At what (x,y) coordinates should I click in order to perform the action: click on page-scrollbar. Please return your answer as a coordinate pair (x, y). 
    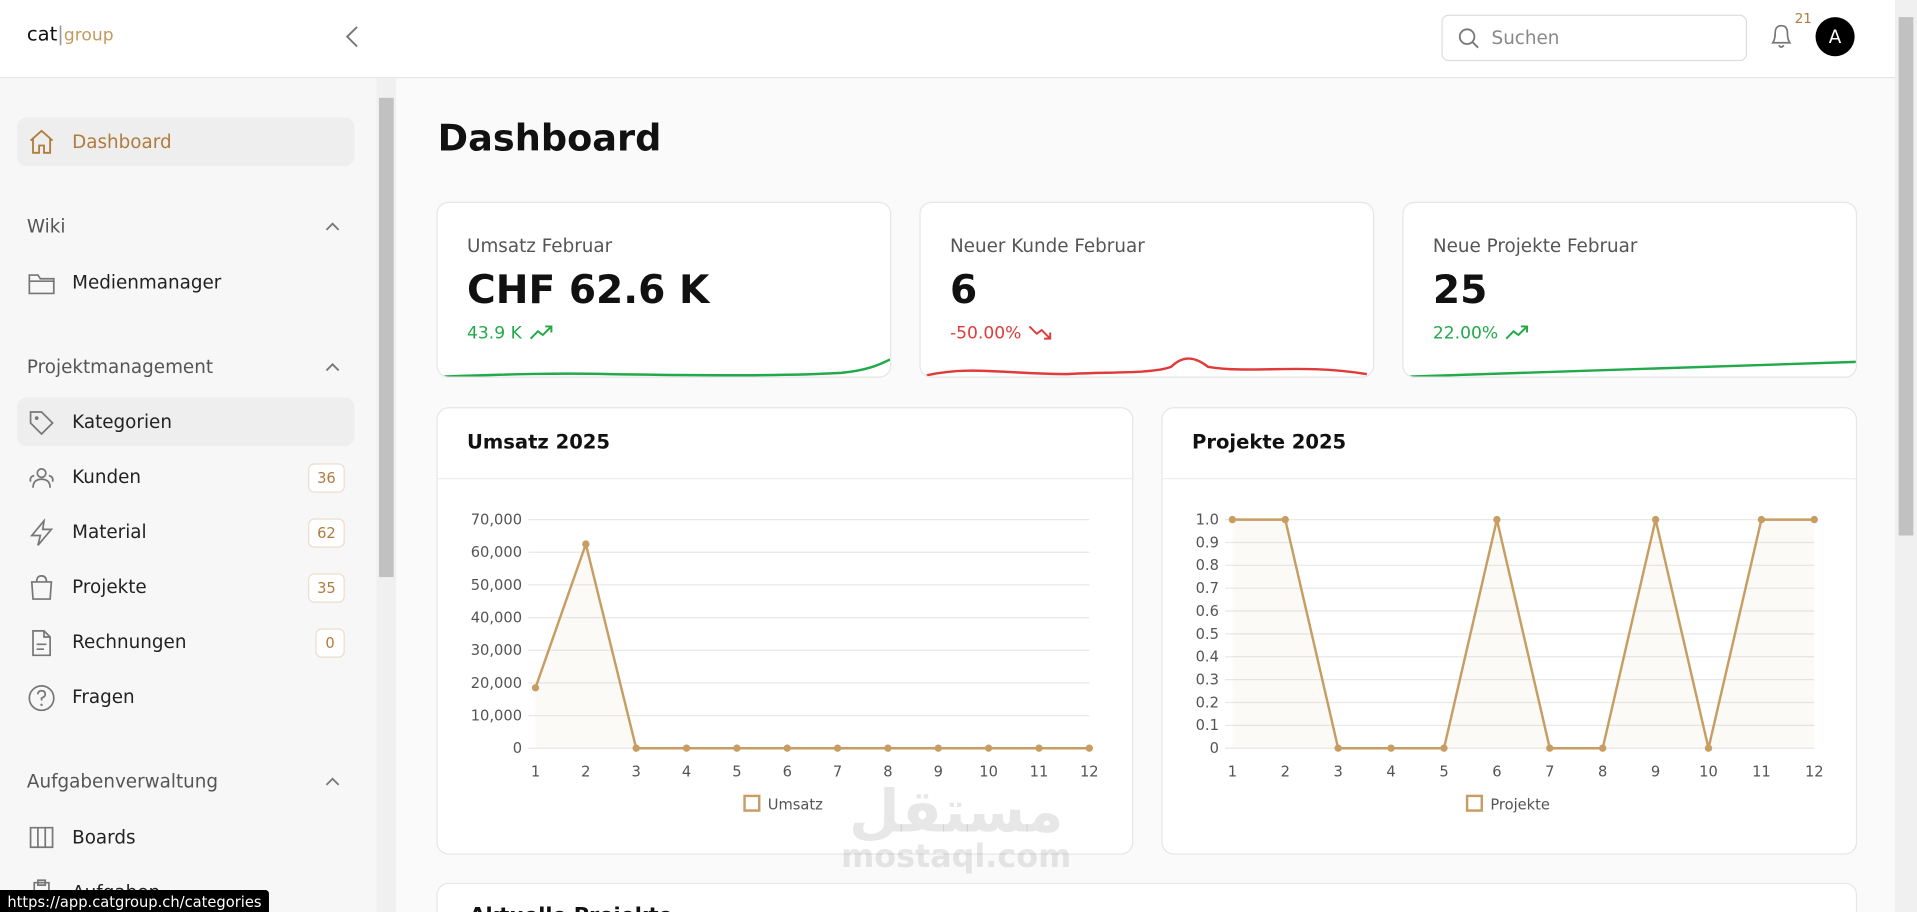
    Looking at the image, I should click on (1905, 456).